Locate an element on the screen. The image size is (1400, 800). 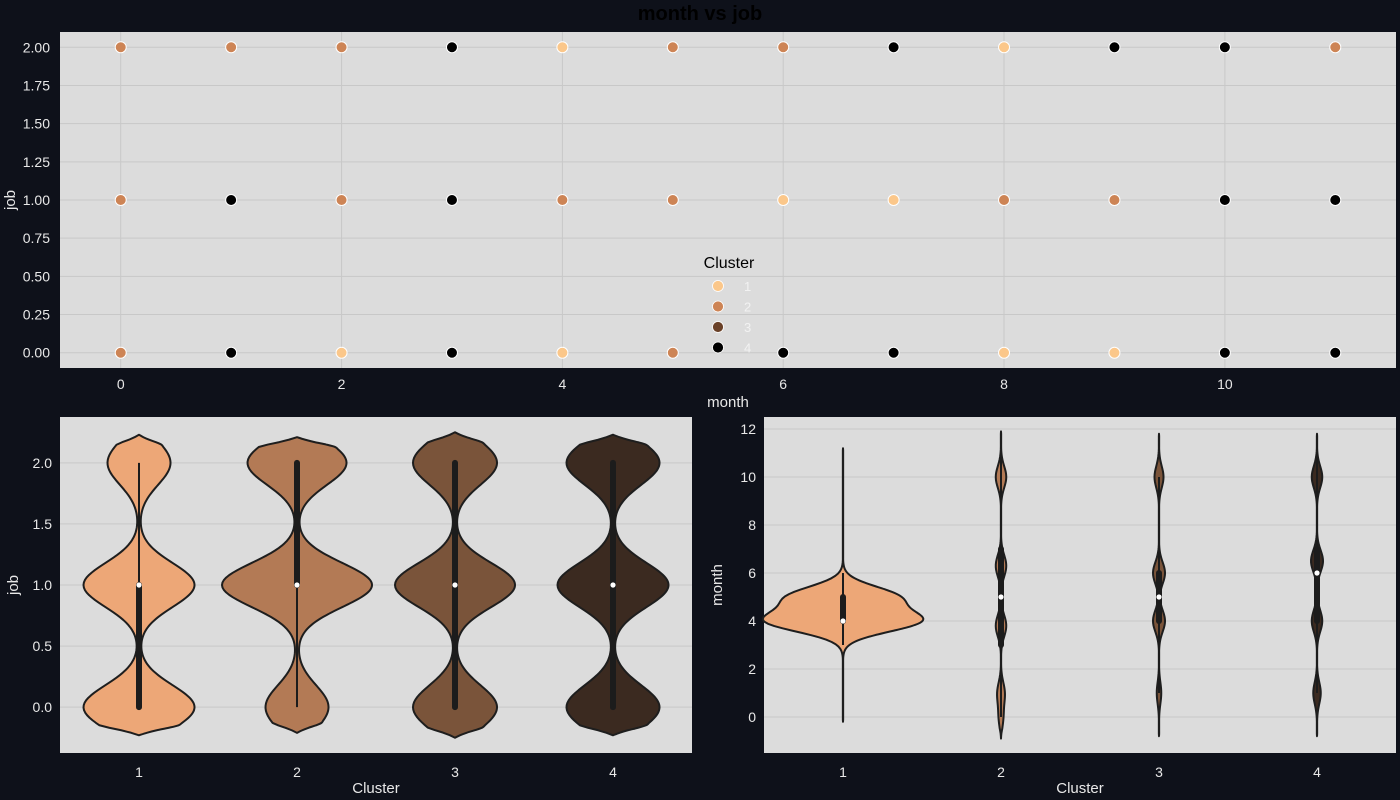
x-tick-label: 10 is located at coordinates (1225, 384).